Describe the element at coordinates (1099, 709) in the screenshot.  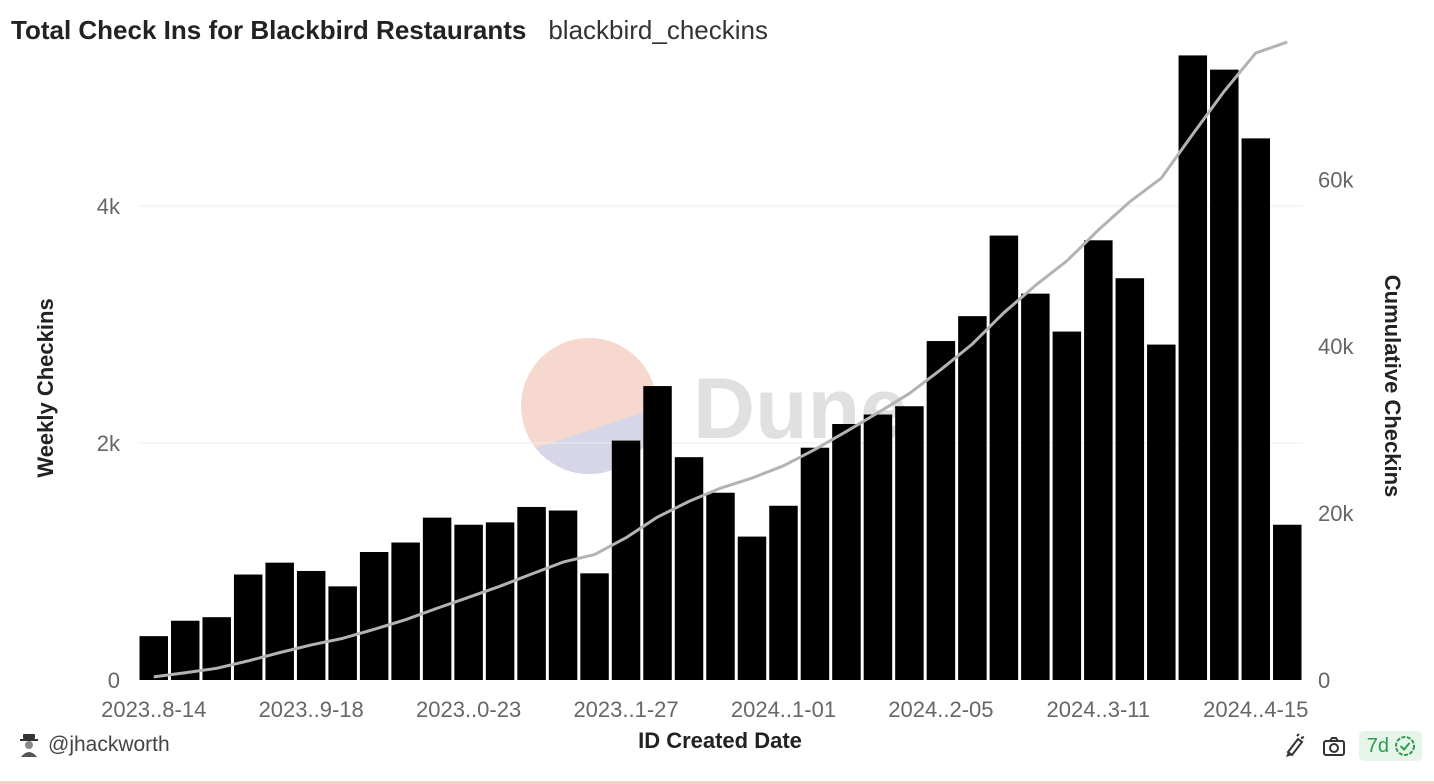
I see `x-tick-label: 2024..3-11` at that location.